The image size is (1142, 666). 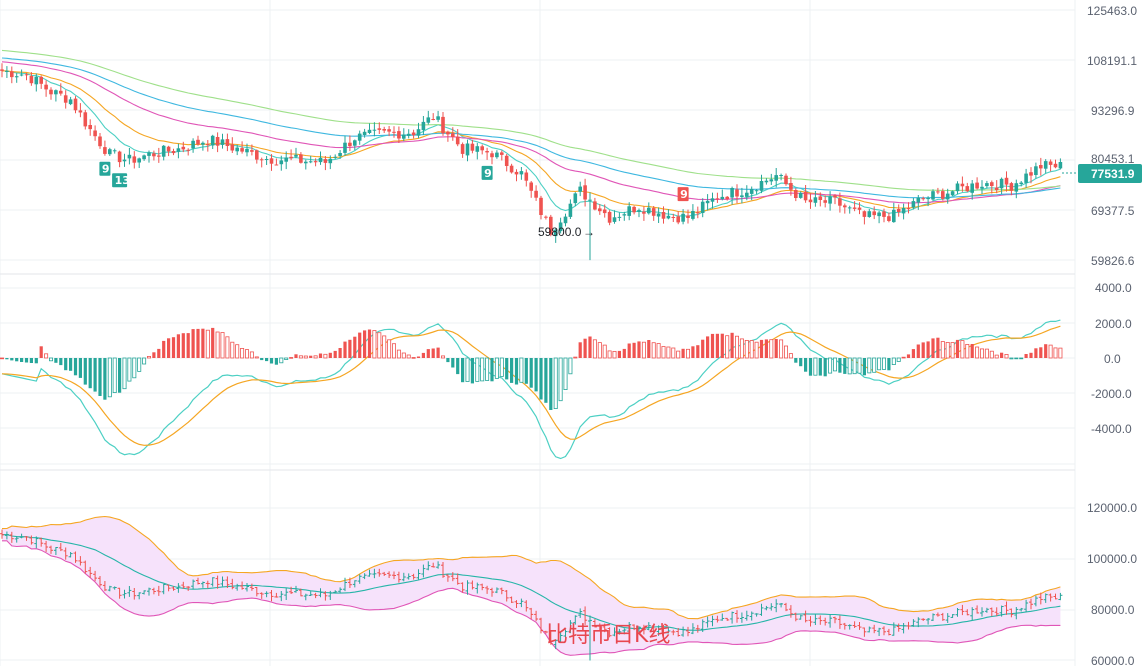 What do you see at coordinates (487, 172) in the screenshot?
I see `td-signal-badge` at bounding box center [487, 172].